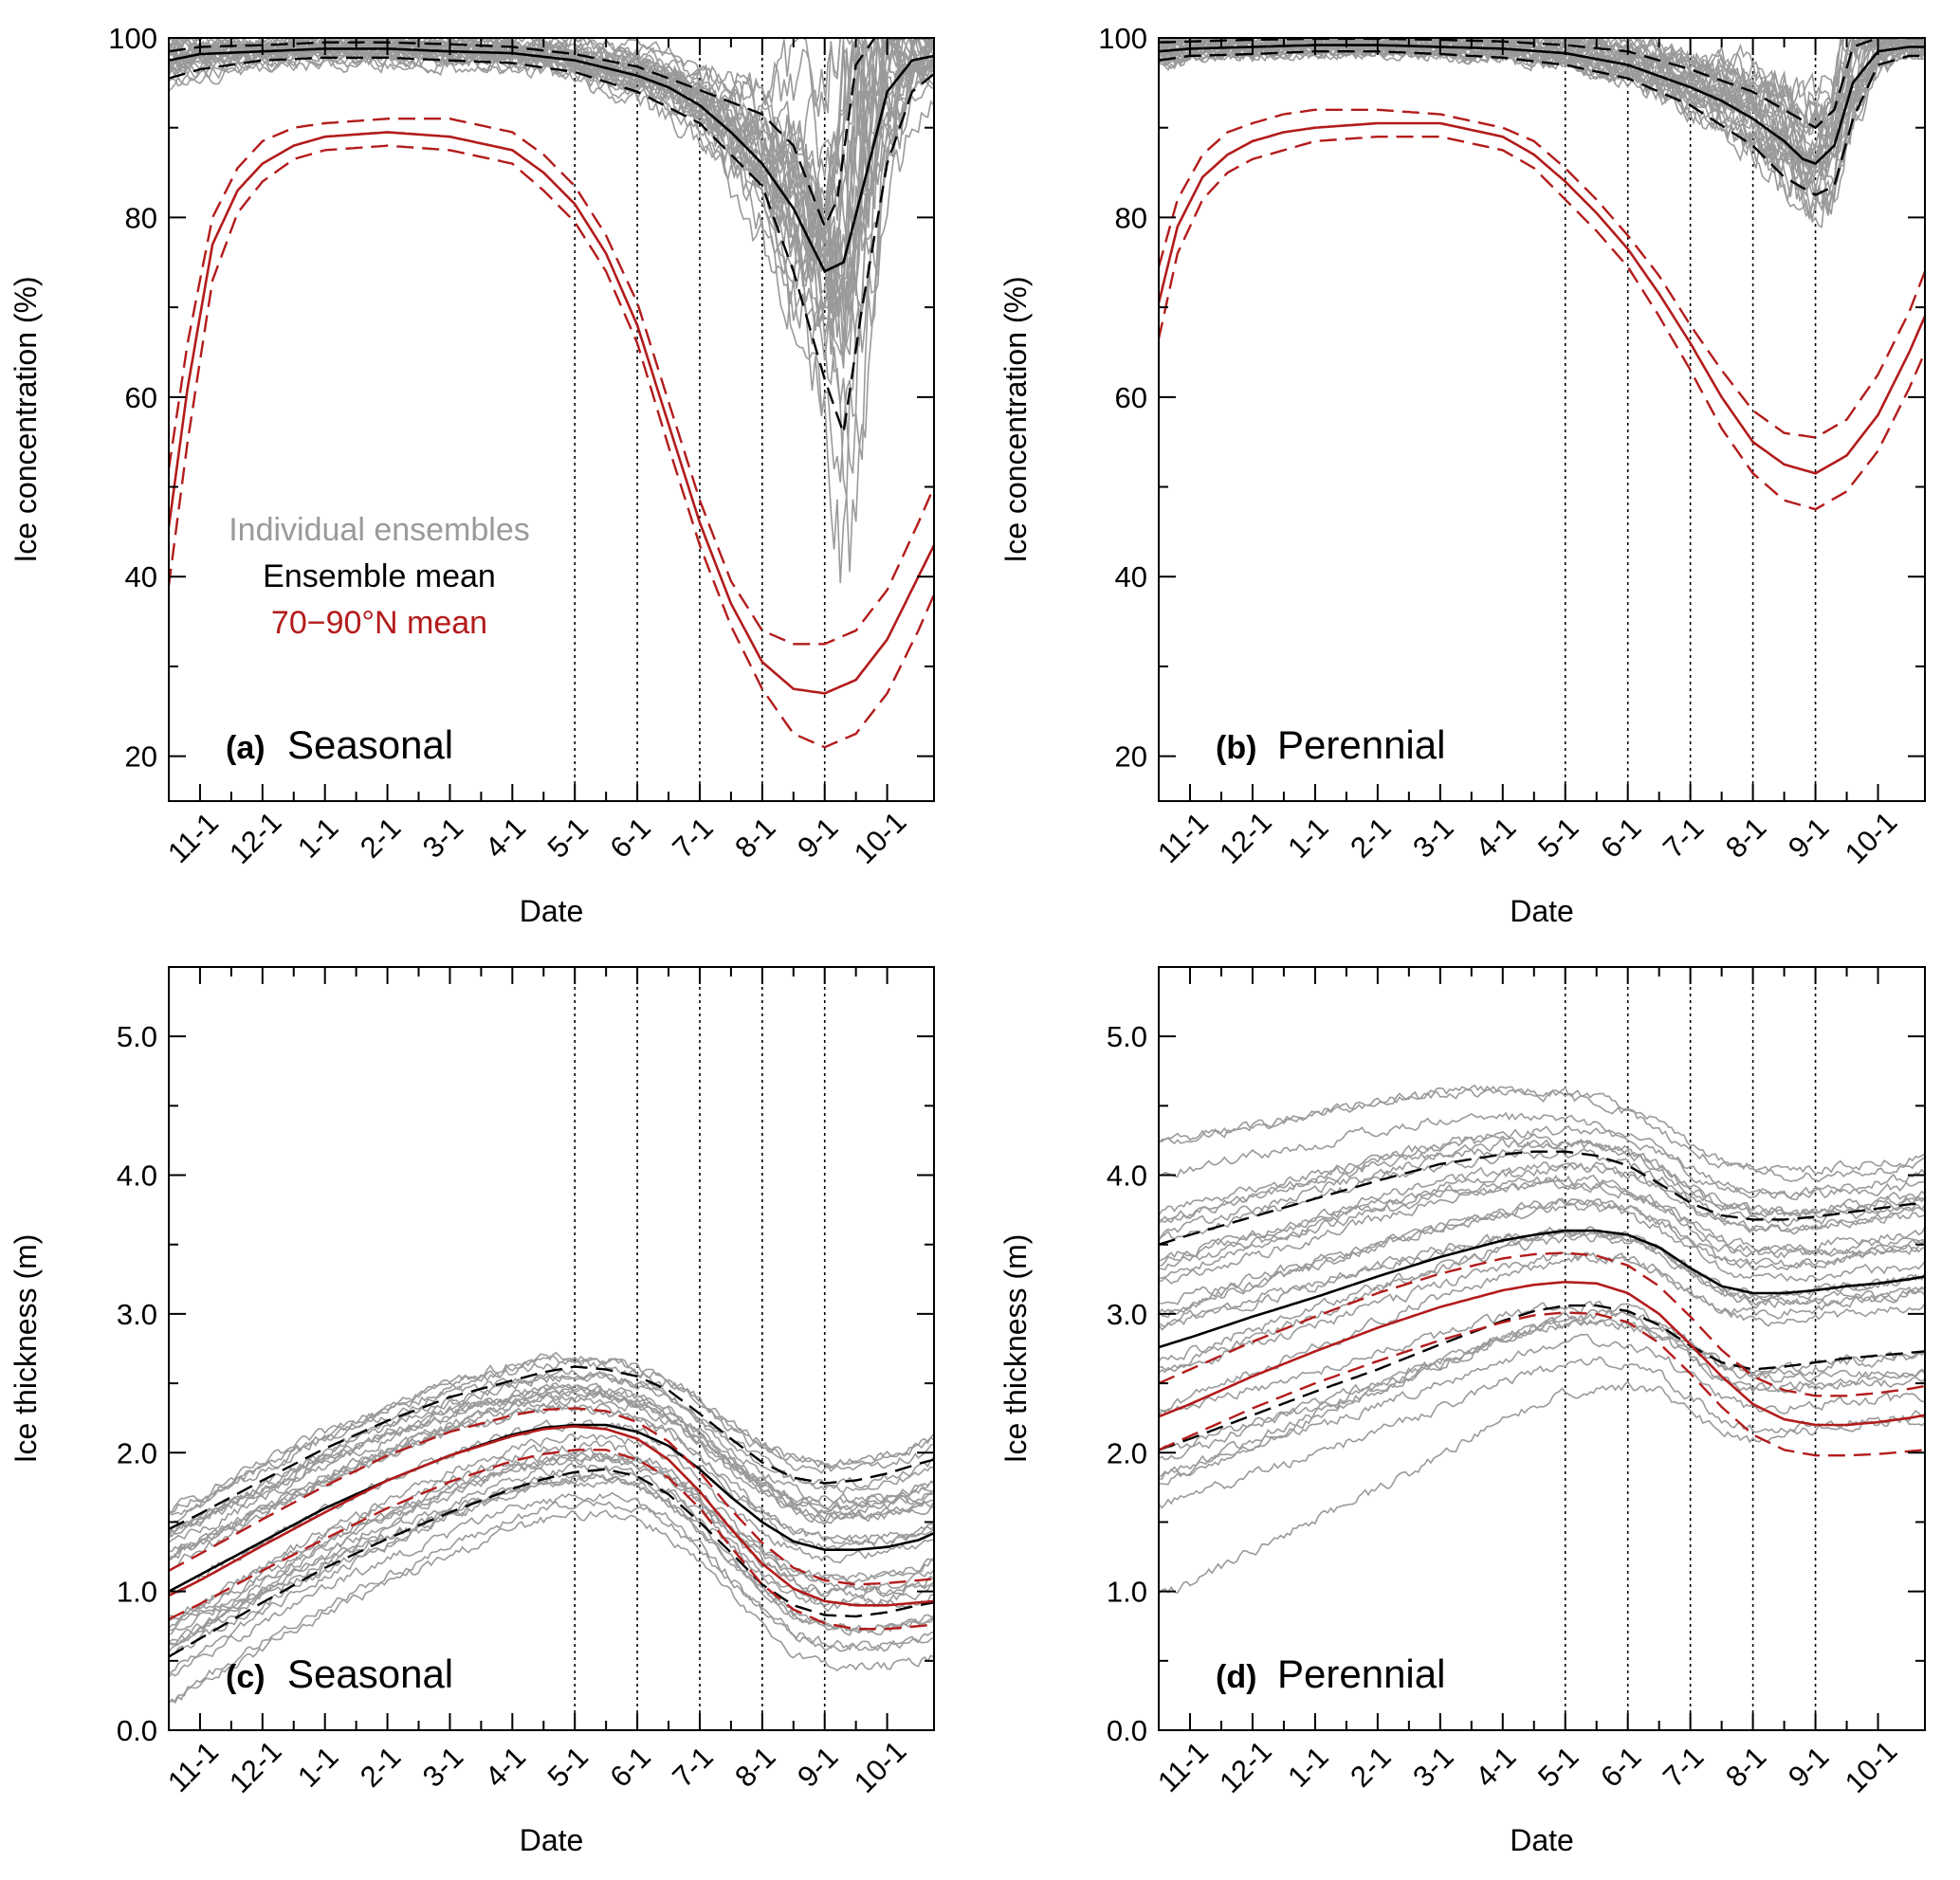 The height and width of the screenshot is (1880, 1960). I want to click on panel-letter: (b), so click(1236, 748).